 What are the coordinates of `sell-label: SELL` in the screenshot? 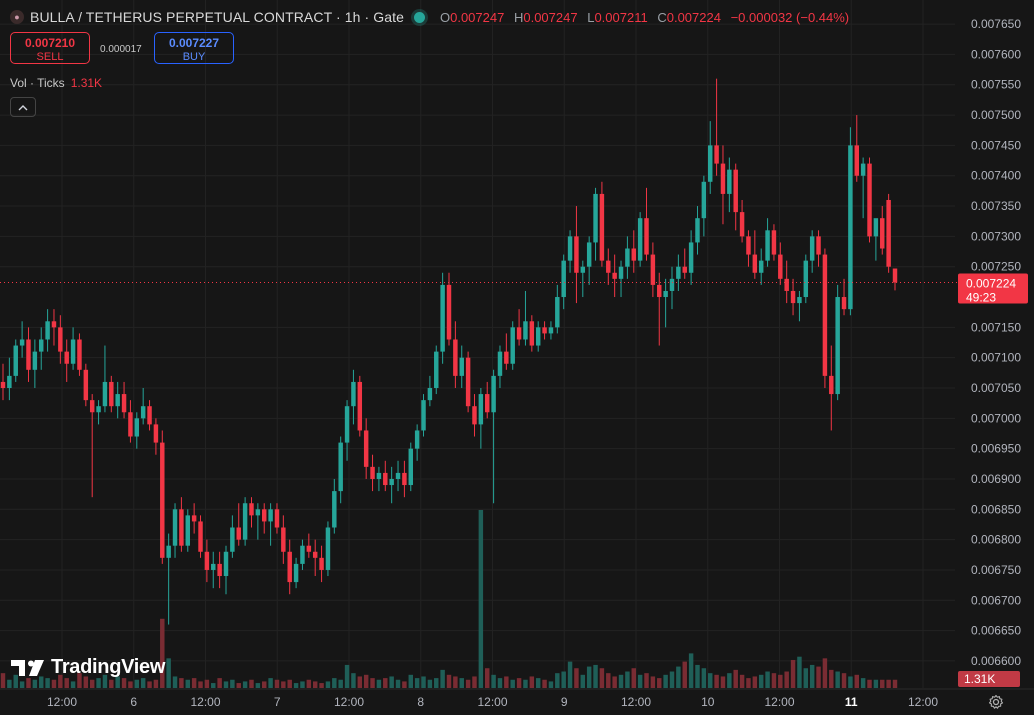 It's located at (50, 57).